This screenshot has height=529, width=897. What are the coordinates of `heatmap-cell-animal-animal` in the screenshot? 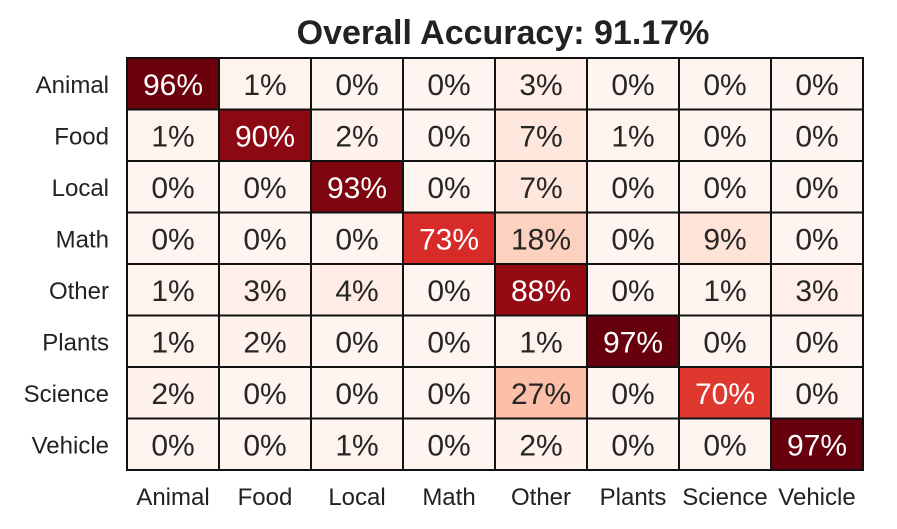 It's located at (173, 84).